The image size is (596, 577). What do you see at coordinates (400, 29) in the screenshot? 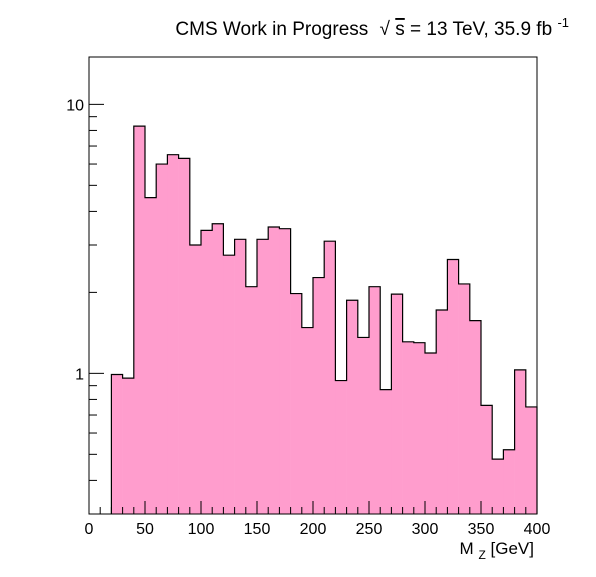
I see `energy-var: s` at bounding box center [400, 29].